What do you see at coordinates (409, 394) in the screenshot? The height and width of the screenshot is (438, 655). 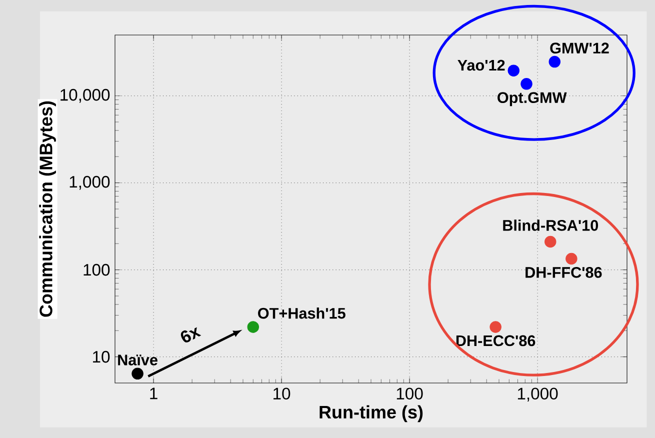 I see `x-tick-label: 100` at bounding box center [409, 394].